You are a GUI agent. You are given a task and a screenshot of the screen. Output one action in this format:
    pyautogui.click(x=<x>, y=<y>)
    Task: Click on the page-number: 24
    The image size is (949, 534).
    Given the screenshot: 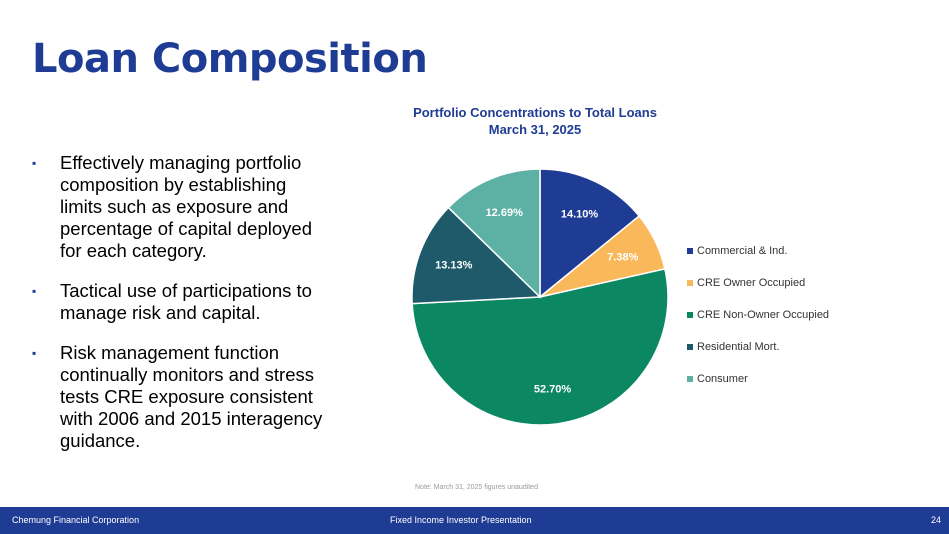 What is the action you would take?
    pyautogui.click(x=935, y=520)
    